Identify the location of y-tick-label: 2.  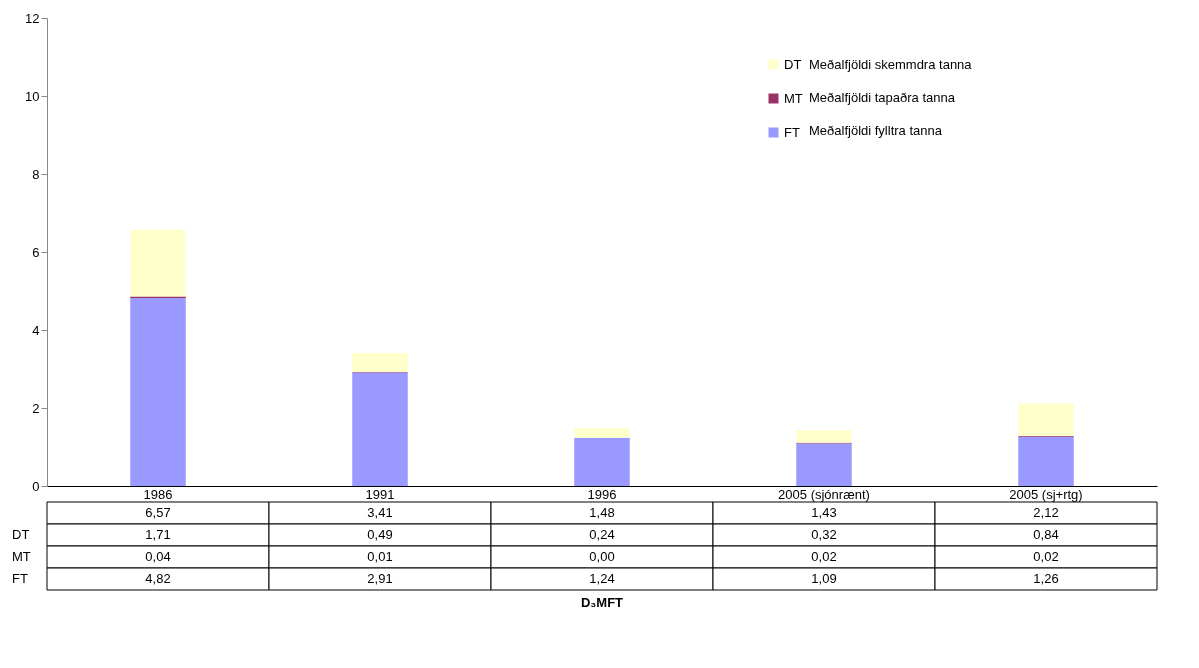
(36, 408).